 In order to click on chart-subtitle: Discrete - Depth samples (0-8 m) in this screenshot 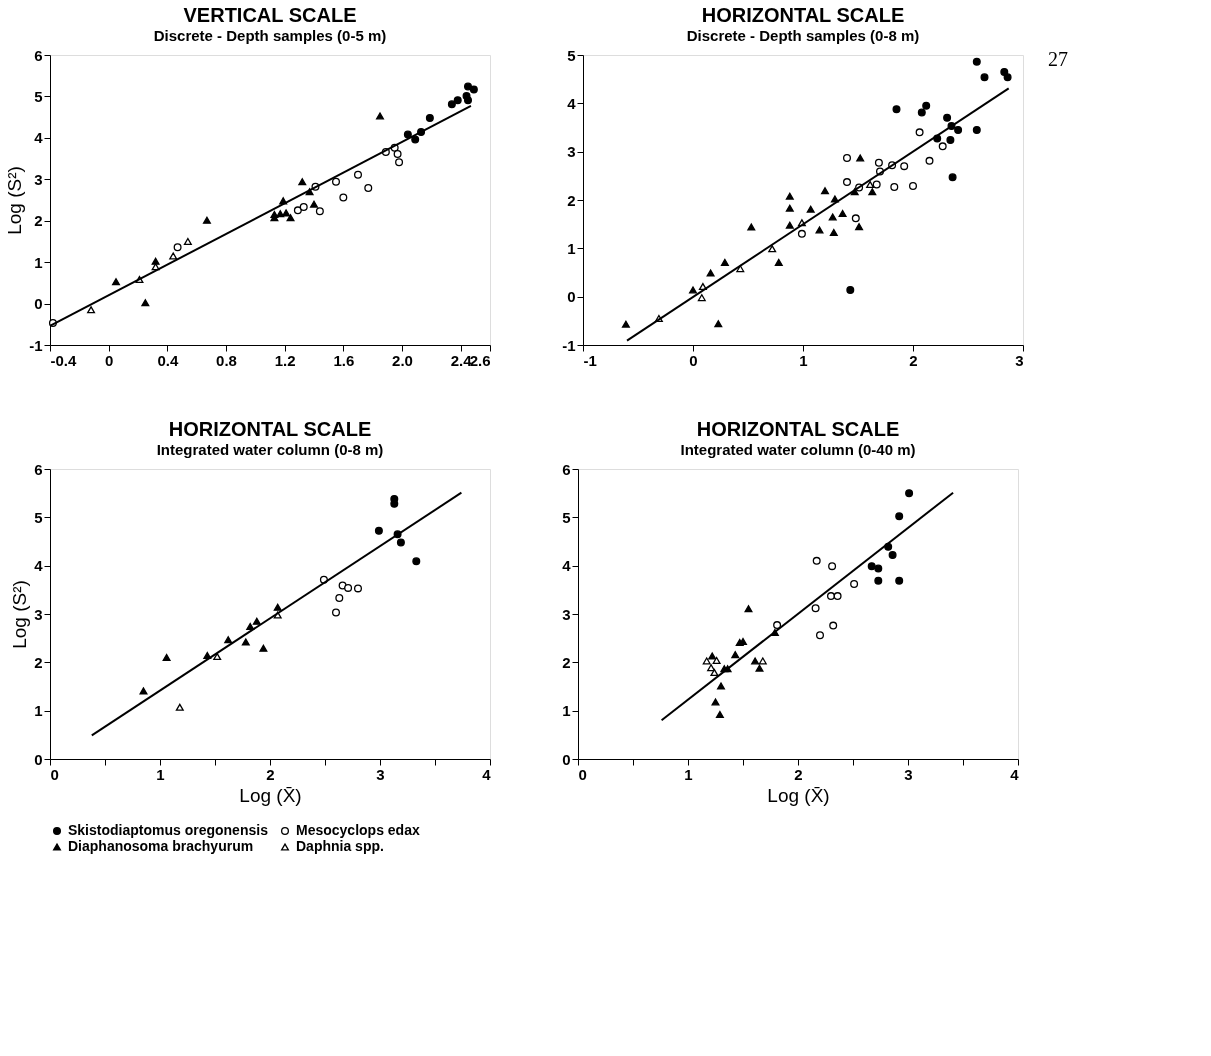, I will do `click(803, 35)`.